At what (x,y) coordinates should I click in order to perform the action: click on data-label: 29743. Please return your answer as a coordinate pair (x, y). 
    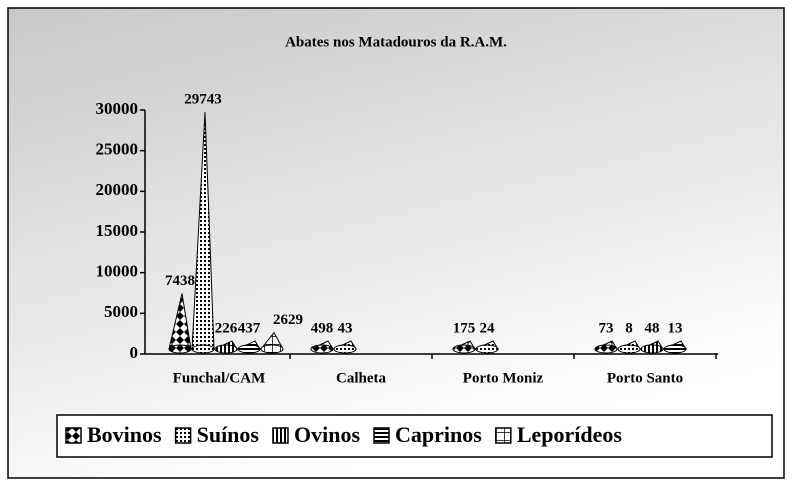
    Looking at the image, I should click on (203, 100).